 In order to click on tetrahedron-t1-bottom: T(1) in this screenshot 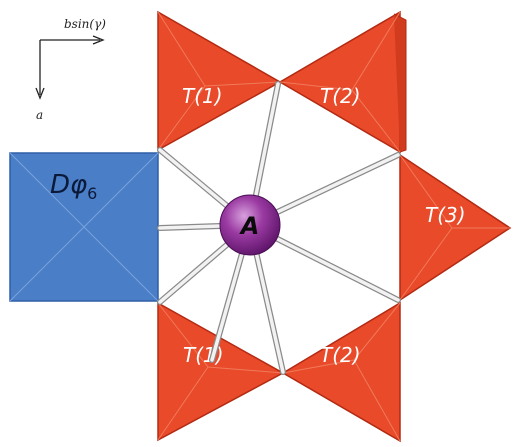, I will do `click(221, 371)`.